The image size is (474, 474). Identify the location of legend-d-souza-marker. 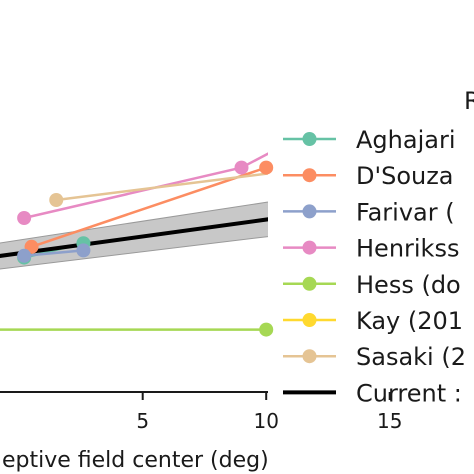
(309, 175).